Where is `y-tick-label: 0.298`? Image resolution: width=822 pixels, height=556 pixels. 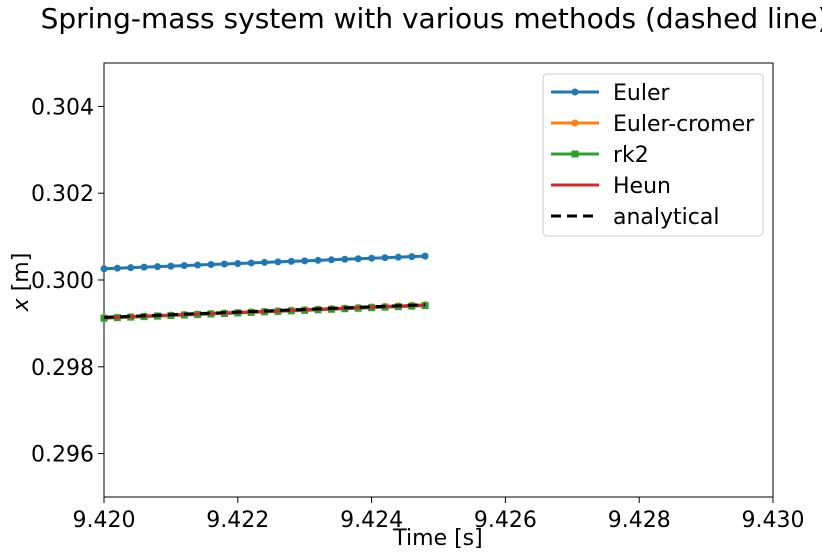 y-tick-label: 0.298 is located at coordinates (62, 368).